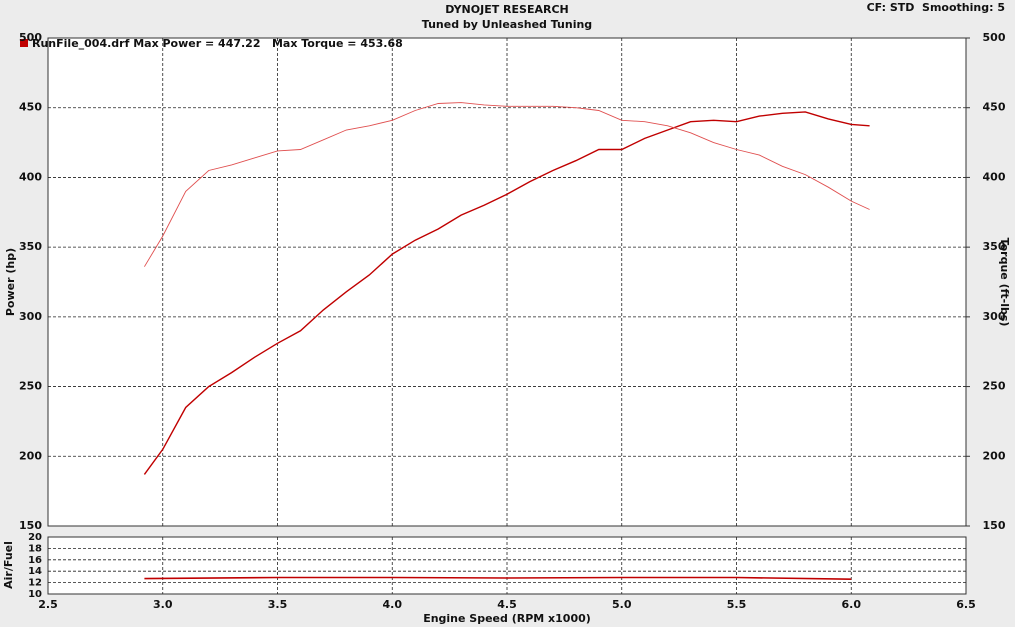 The image size is (1015, 627). What do you see at coordinates (966, 604) in the screenshot?
I see `x-tick-label: 6.5` at bounding box center [966, 604].